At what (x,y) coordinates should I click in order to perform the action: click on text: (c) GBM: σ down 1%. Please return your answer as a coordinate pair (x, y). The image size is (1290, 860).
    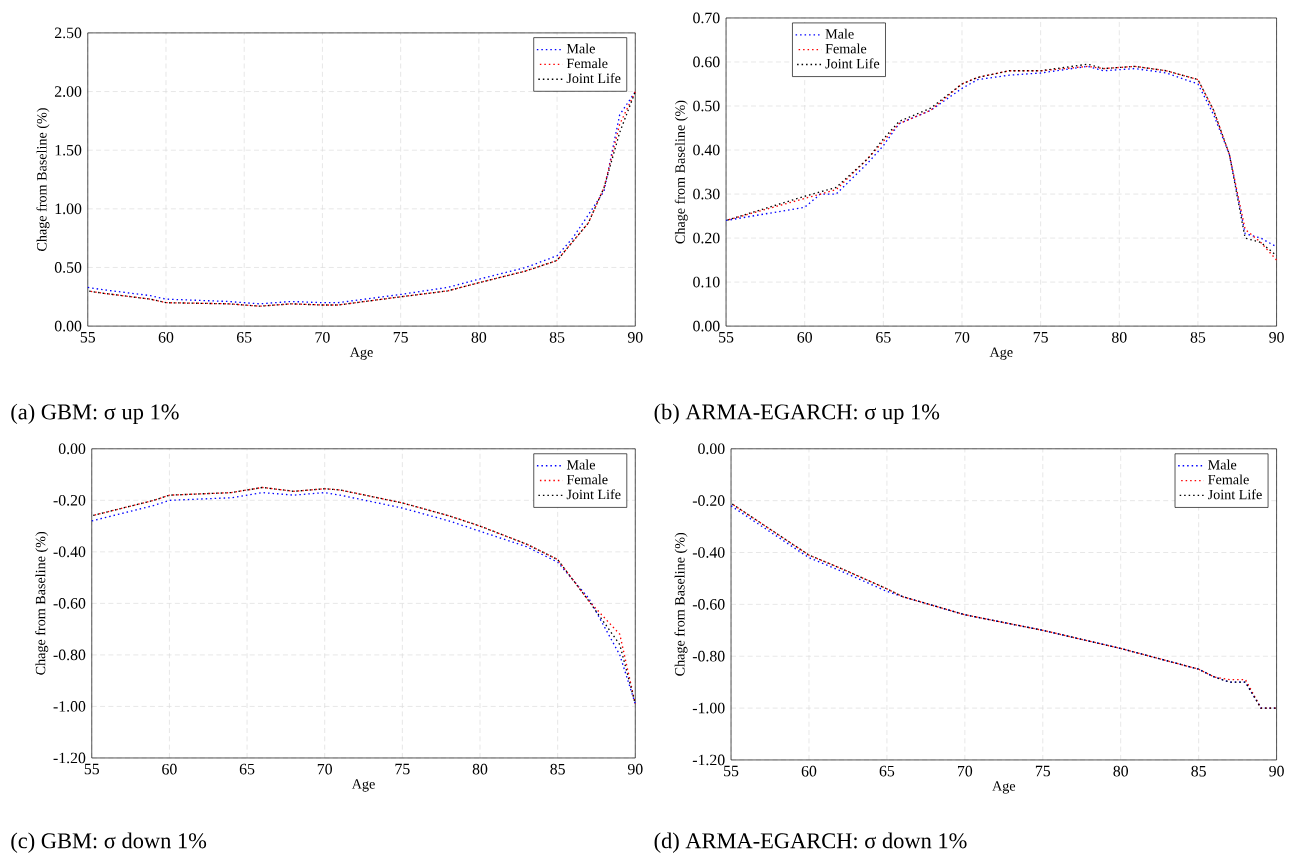
    Looking at the image, I should click on (109, 843).